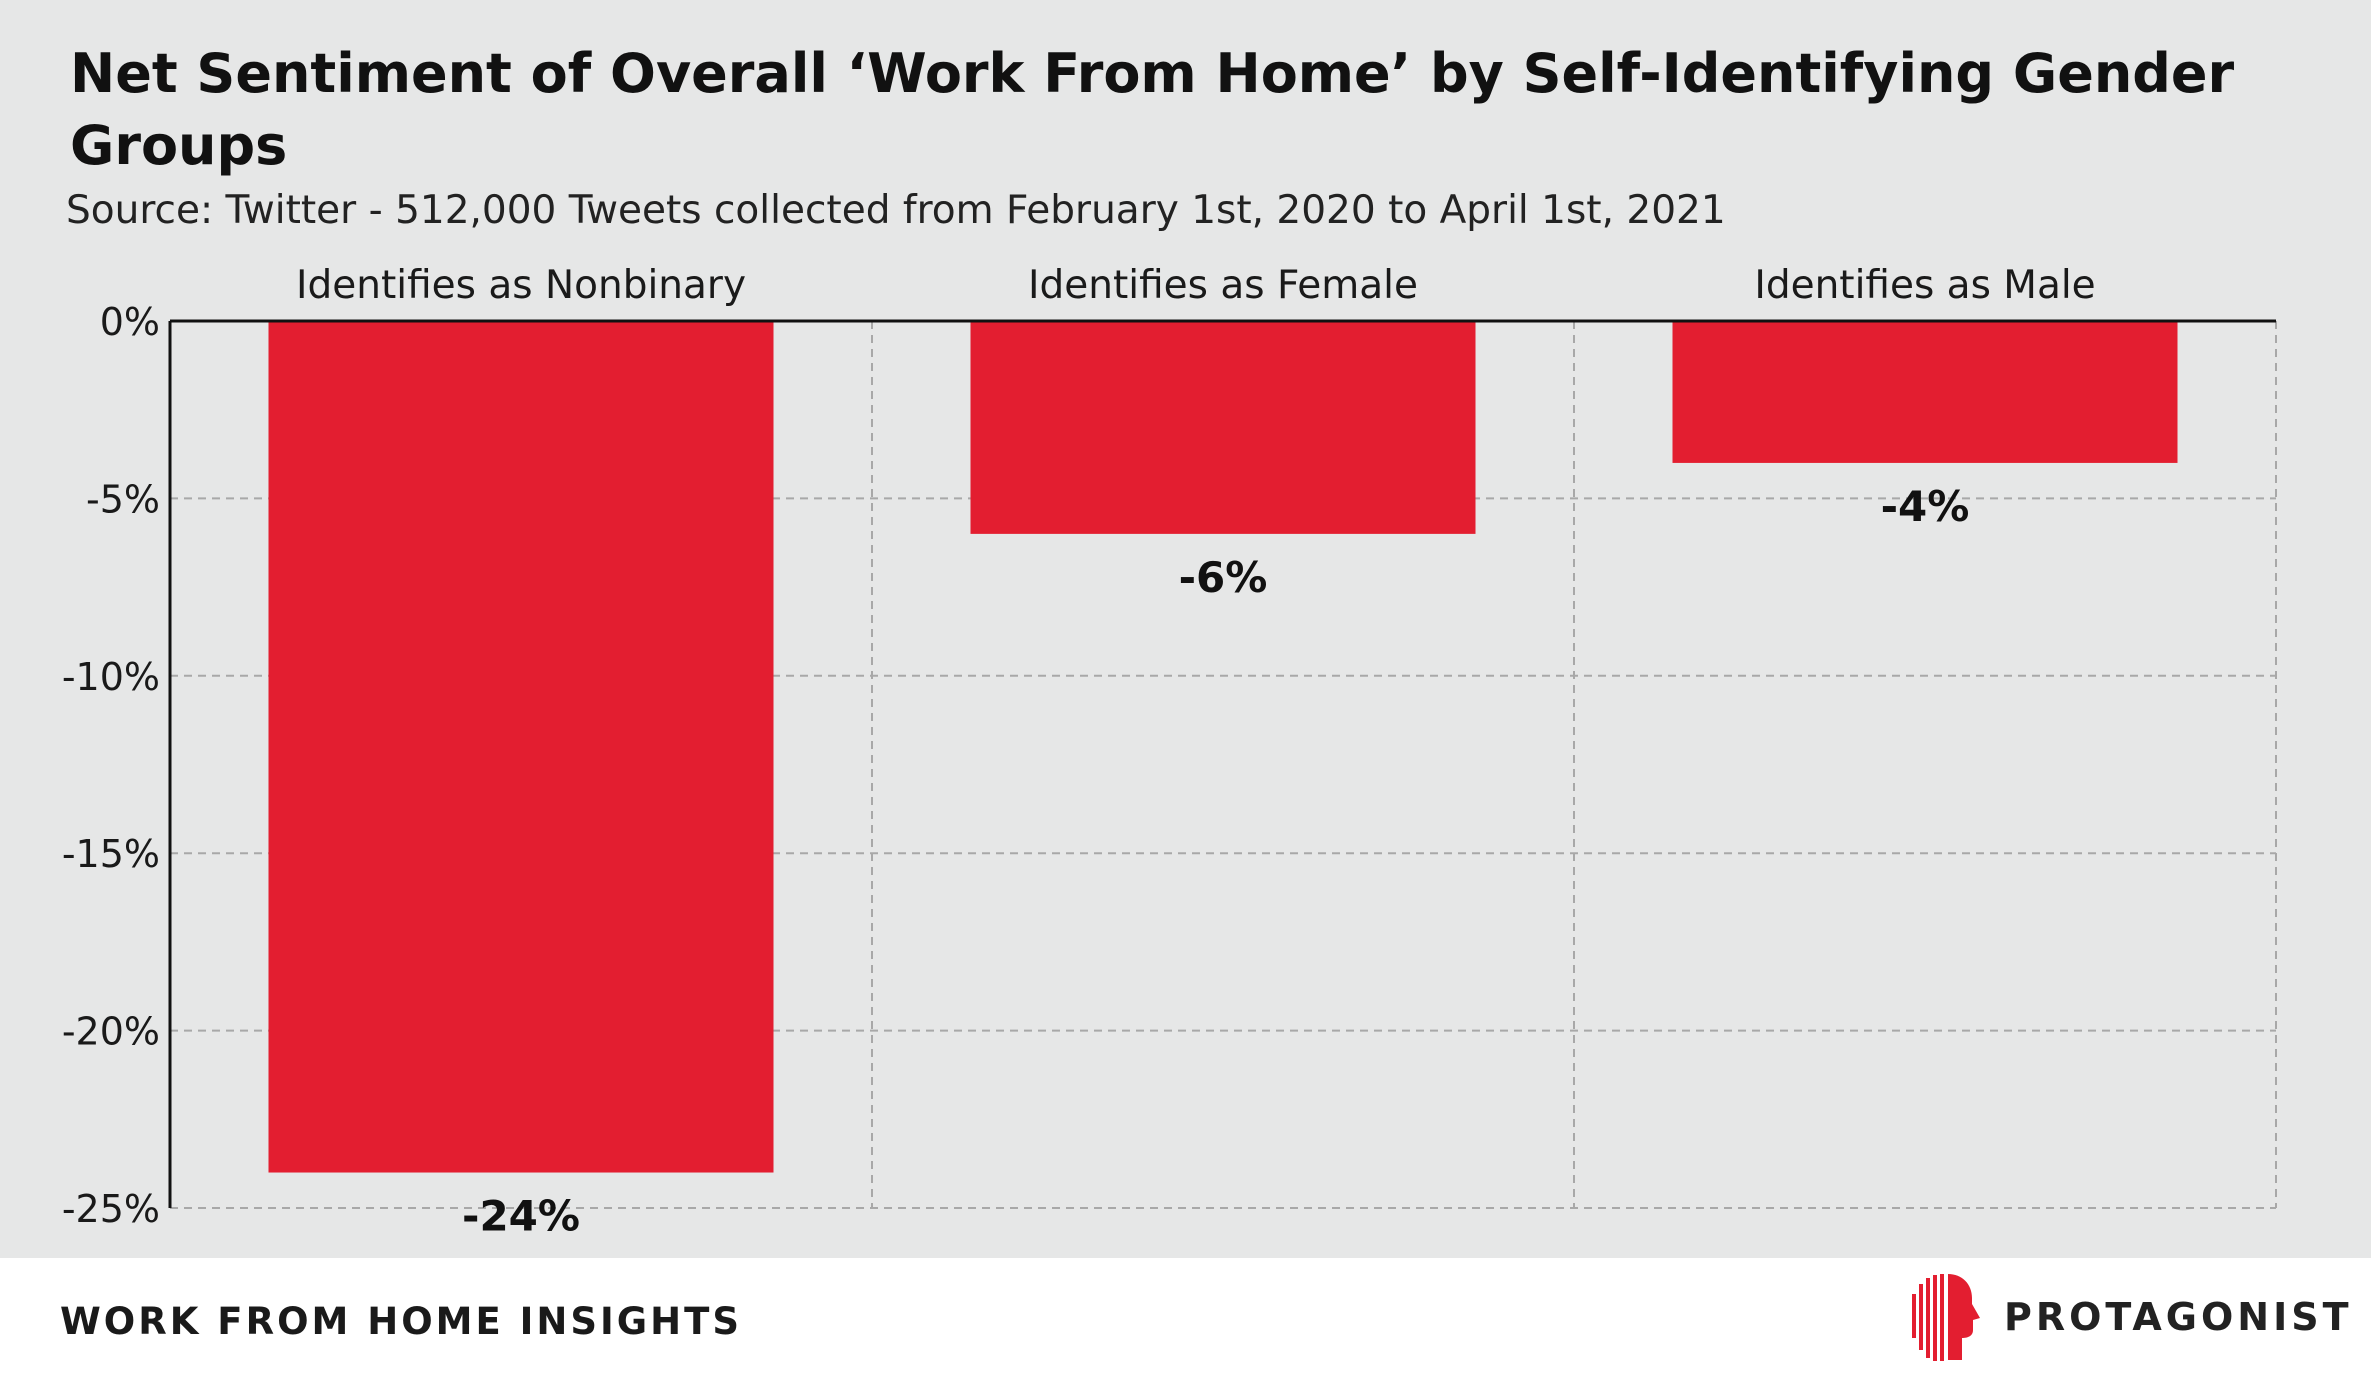 The width and height of the screenshot is (2371, 1386). I want to click on category-label: Identifies as Female, so click(1223, 285).